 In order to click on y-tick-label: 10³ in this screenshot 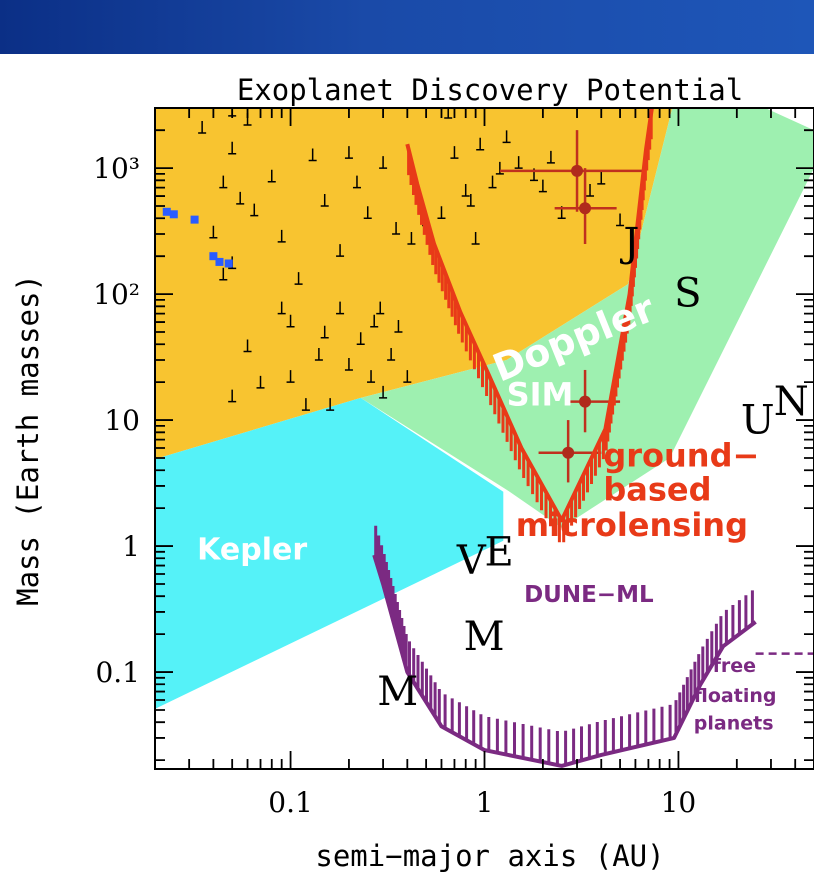, I will do `click(116, 168)`.